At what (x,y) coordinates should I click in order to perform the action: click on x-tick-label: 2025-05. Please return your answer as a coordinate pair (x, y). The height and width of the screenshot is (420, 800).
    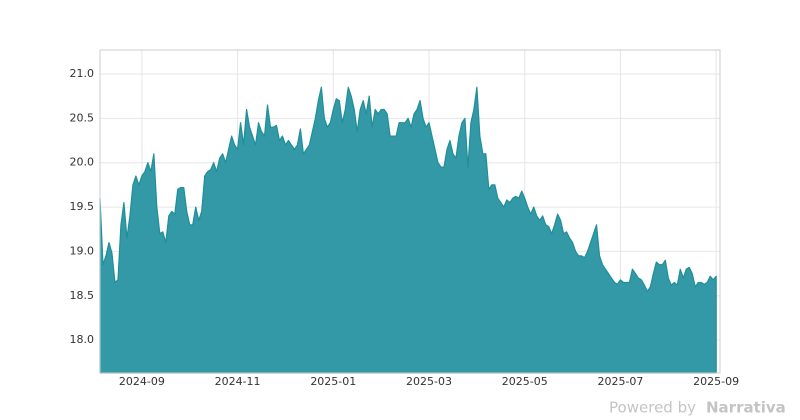
    Looking at the image, I should click on (525, 381).